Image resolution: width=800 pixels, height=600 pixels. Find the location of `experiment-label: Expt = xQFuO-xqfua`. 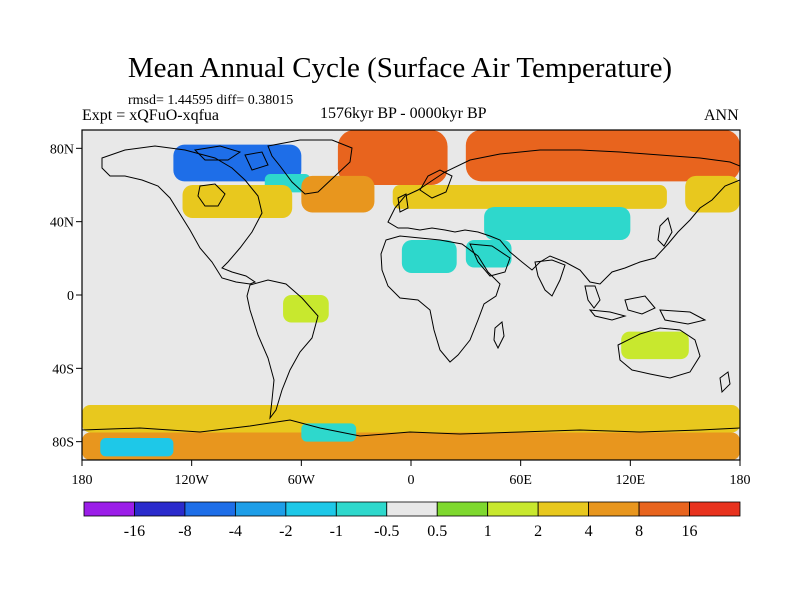

experiment-label: Expt = xQFuO-xqfua is located at coordinates (151, 115).